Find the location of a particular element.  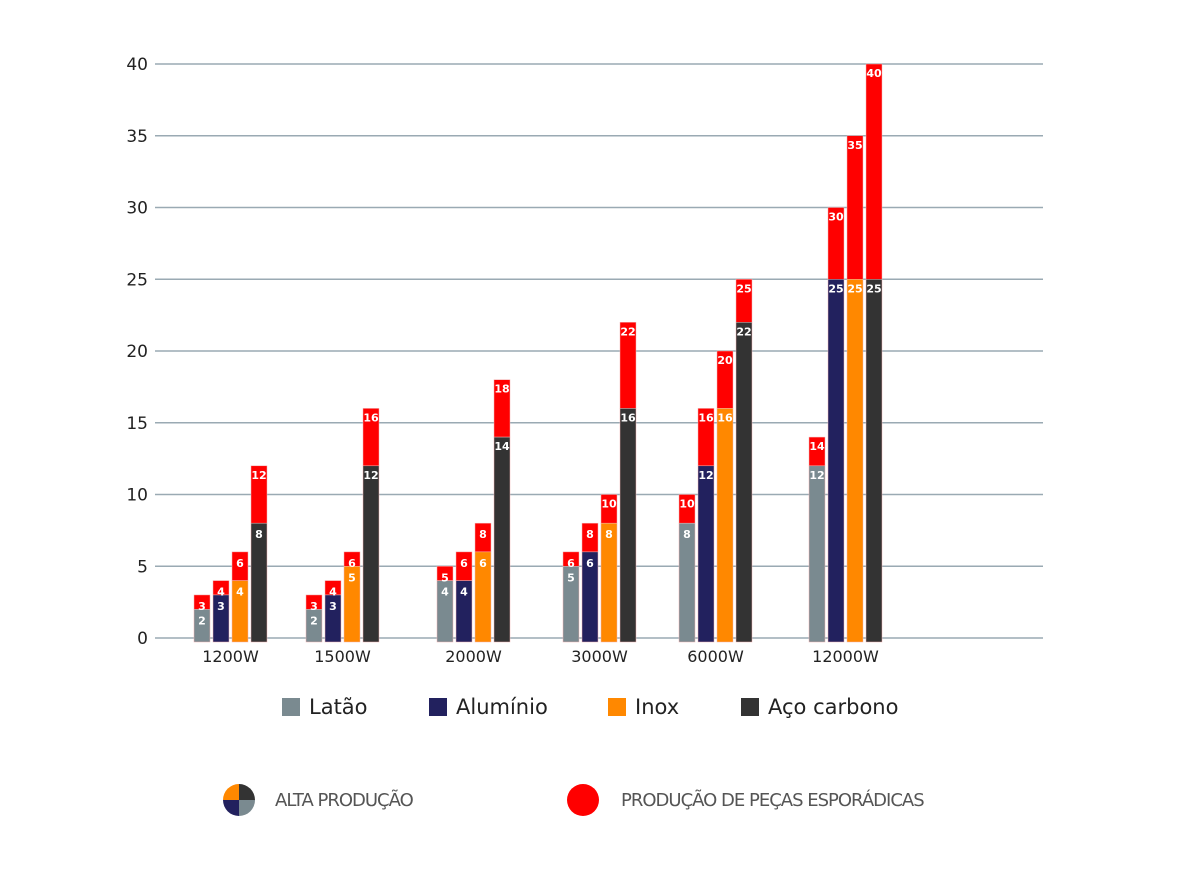

bar-sporadic-Aço carbono is located at coordinates (874, 171).